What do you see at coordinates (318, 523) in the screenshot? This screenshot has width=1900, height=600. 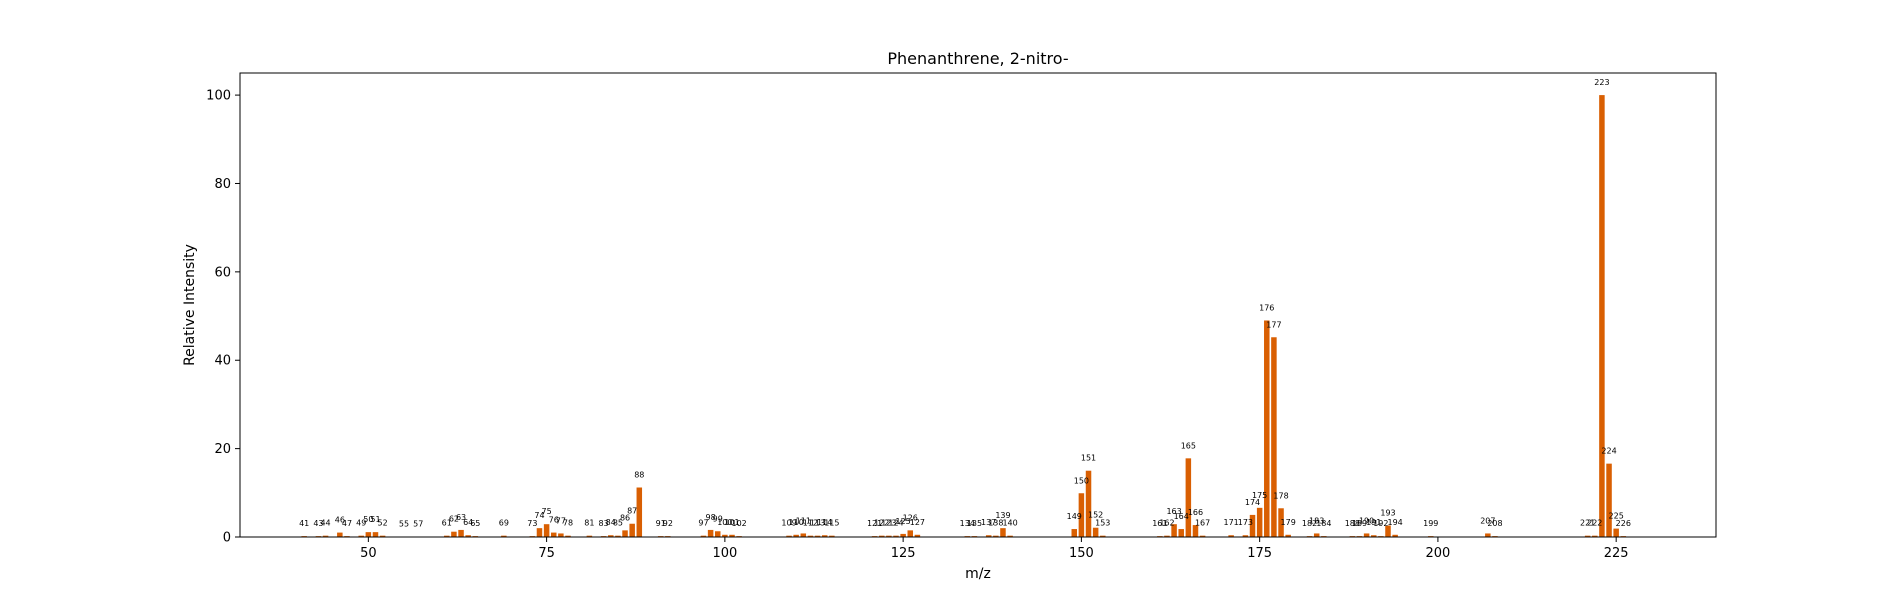 I see `peak-label-43: 43` at bounding box center [318, 523].